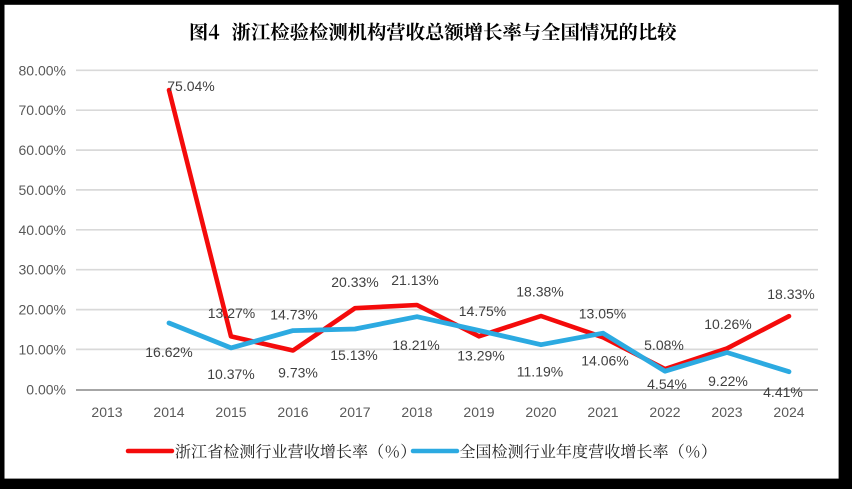 Image resolution: width=852 pixels, height=489 pixels. I want to click on svg-text: 2020, so click(540, 412).